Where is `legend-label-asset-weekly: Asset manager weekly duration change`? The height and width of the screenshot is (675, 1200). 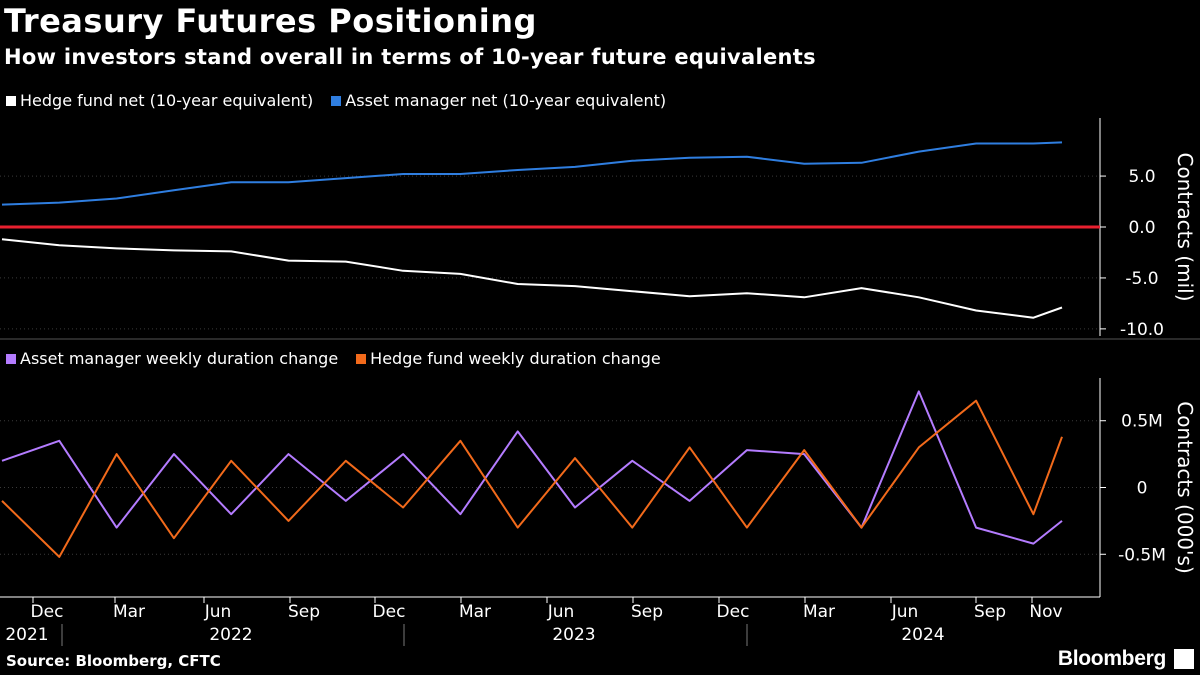
legend-label-asset-weekly: Asset manager weekly duration change is located at coordinates (179, 358).